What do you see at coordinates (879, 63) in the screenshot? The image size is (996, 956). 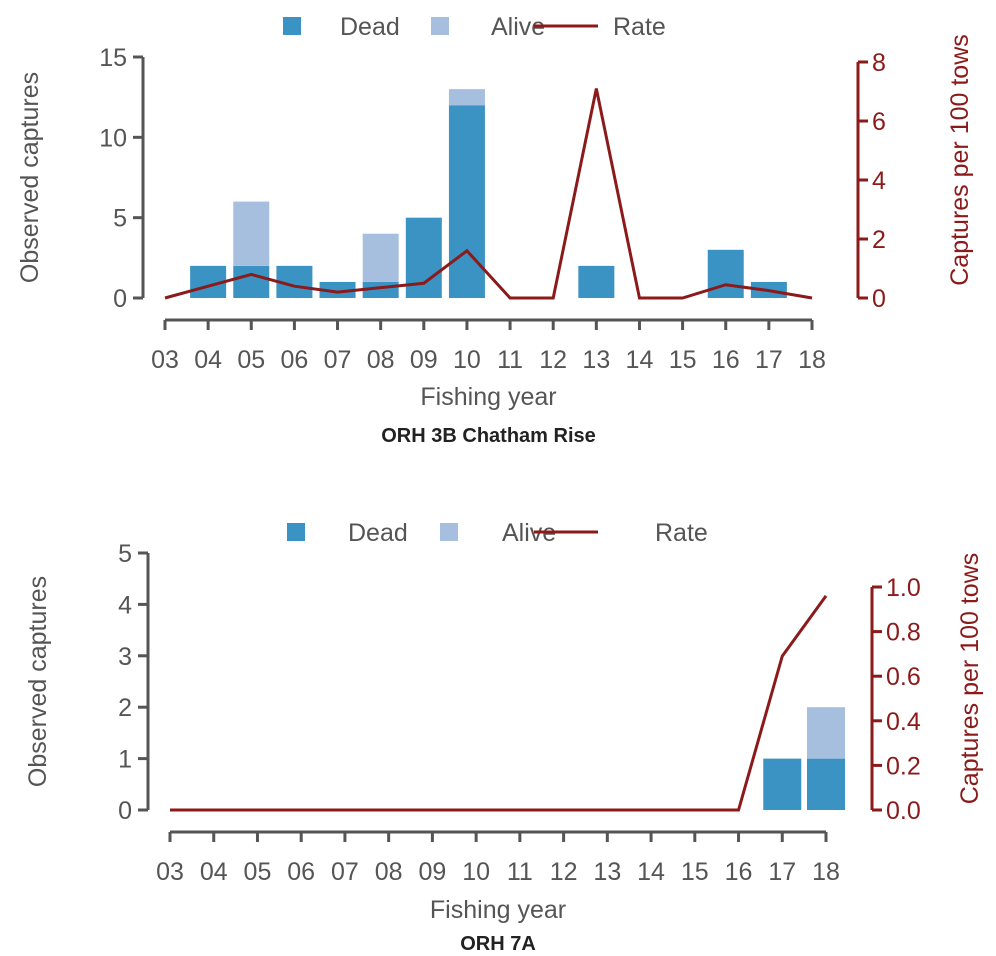 I see `right-tick-label: 8` at bounding box center [879, 63].